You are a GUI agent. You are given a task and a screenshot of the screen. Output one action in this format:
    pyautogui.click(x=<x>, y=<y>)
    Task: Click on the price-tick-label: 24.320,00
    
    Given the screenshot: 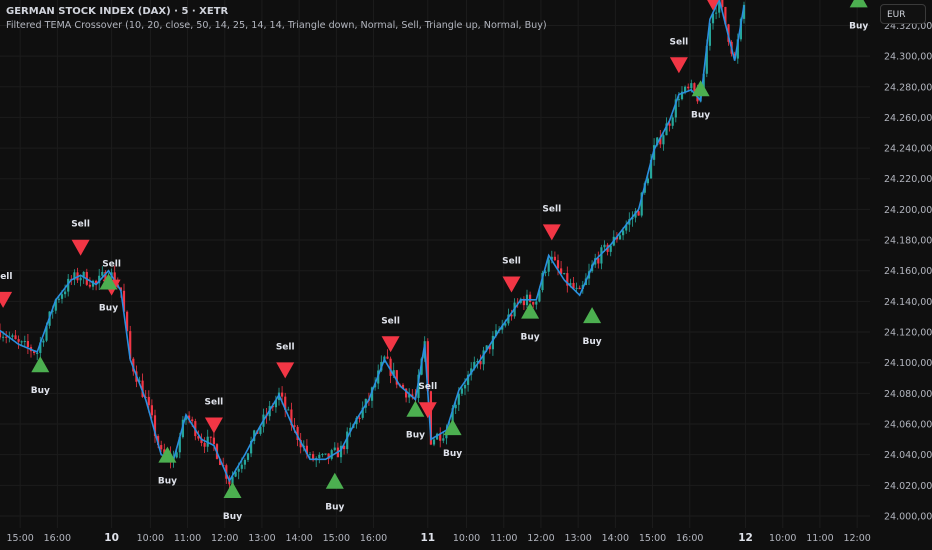 What is the action you would take?
    pyautogui.click(x=908, y=26)
    